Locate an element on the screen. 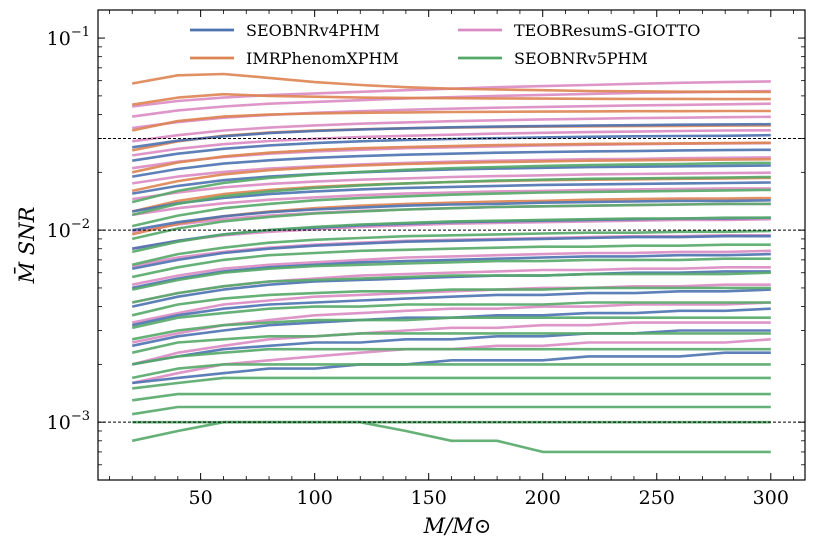 Image resolution: width=830 pixels, height=549 pixels. y-tick-label: 10⁻¹ is located at coordinates (68, 37).